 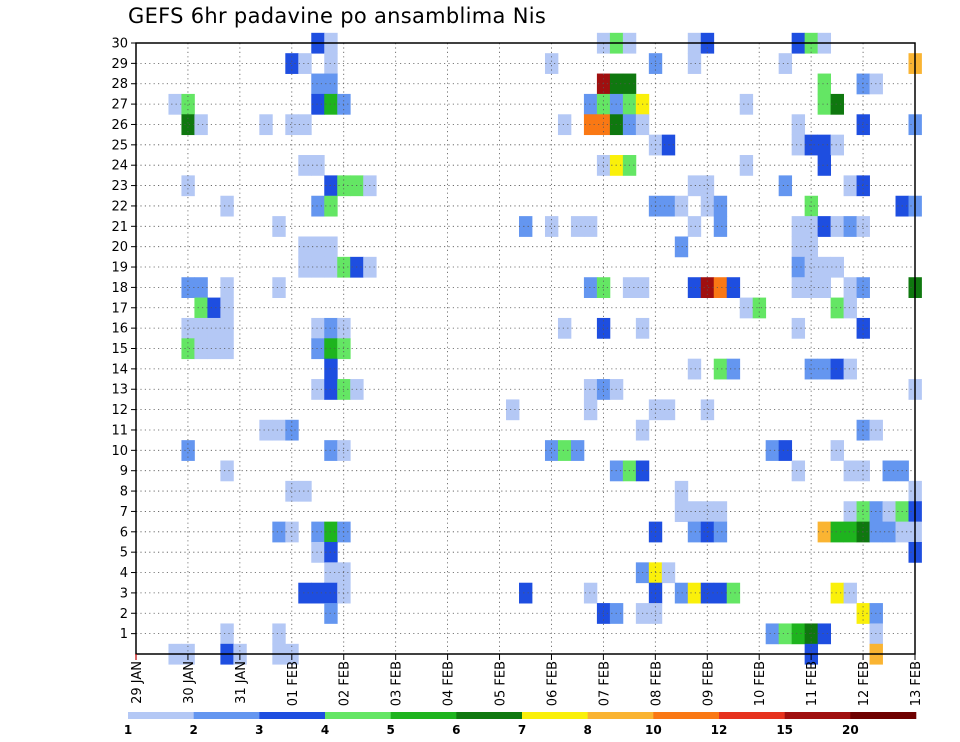 I want to click on x-tick-label: 06 FEB, so click(x=552, y=683).